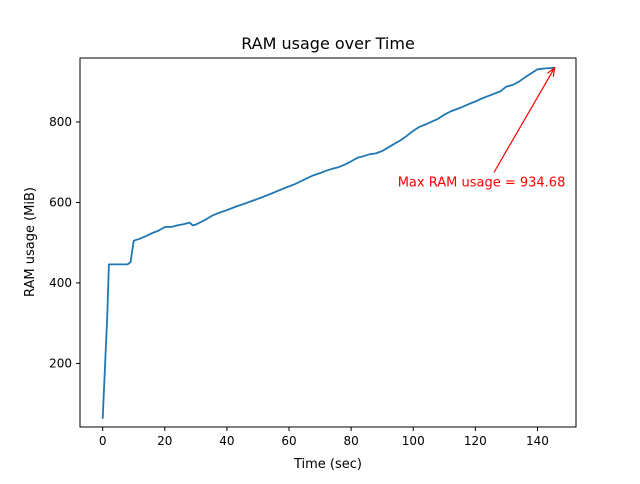 This screenshot has width=640, height=484. What do you see at coordinates (537, 441) in the screenshot?
I see `x-tick-label: 140` at bounding box center [537, 441].